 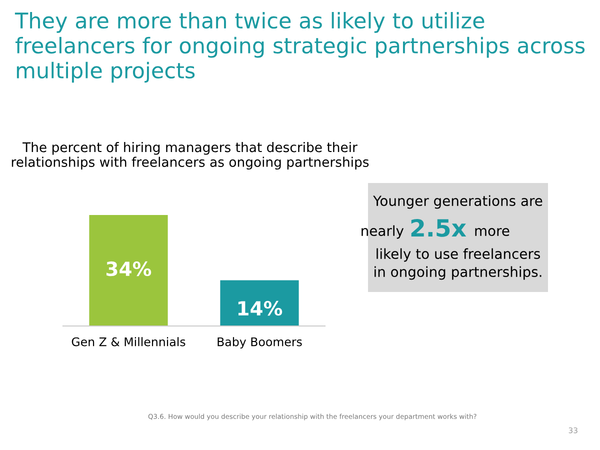 I want to click on text: more, so click(x=492, y=232).